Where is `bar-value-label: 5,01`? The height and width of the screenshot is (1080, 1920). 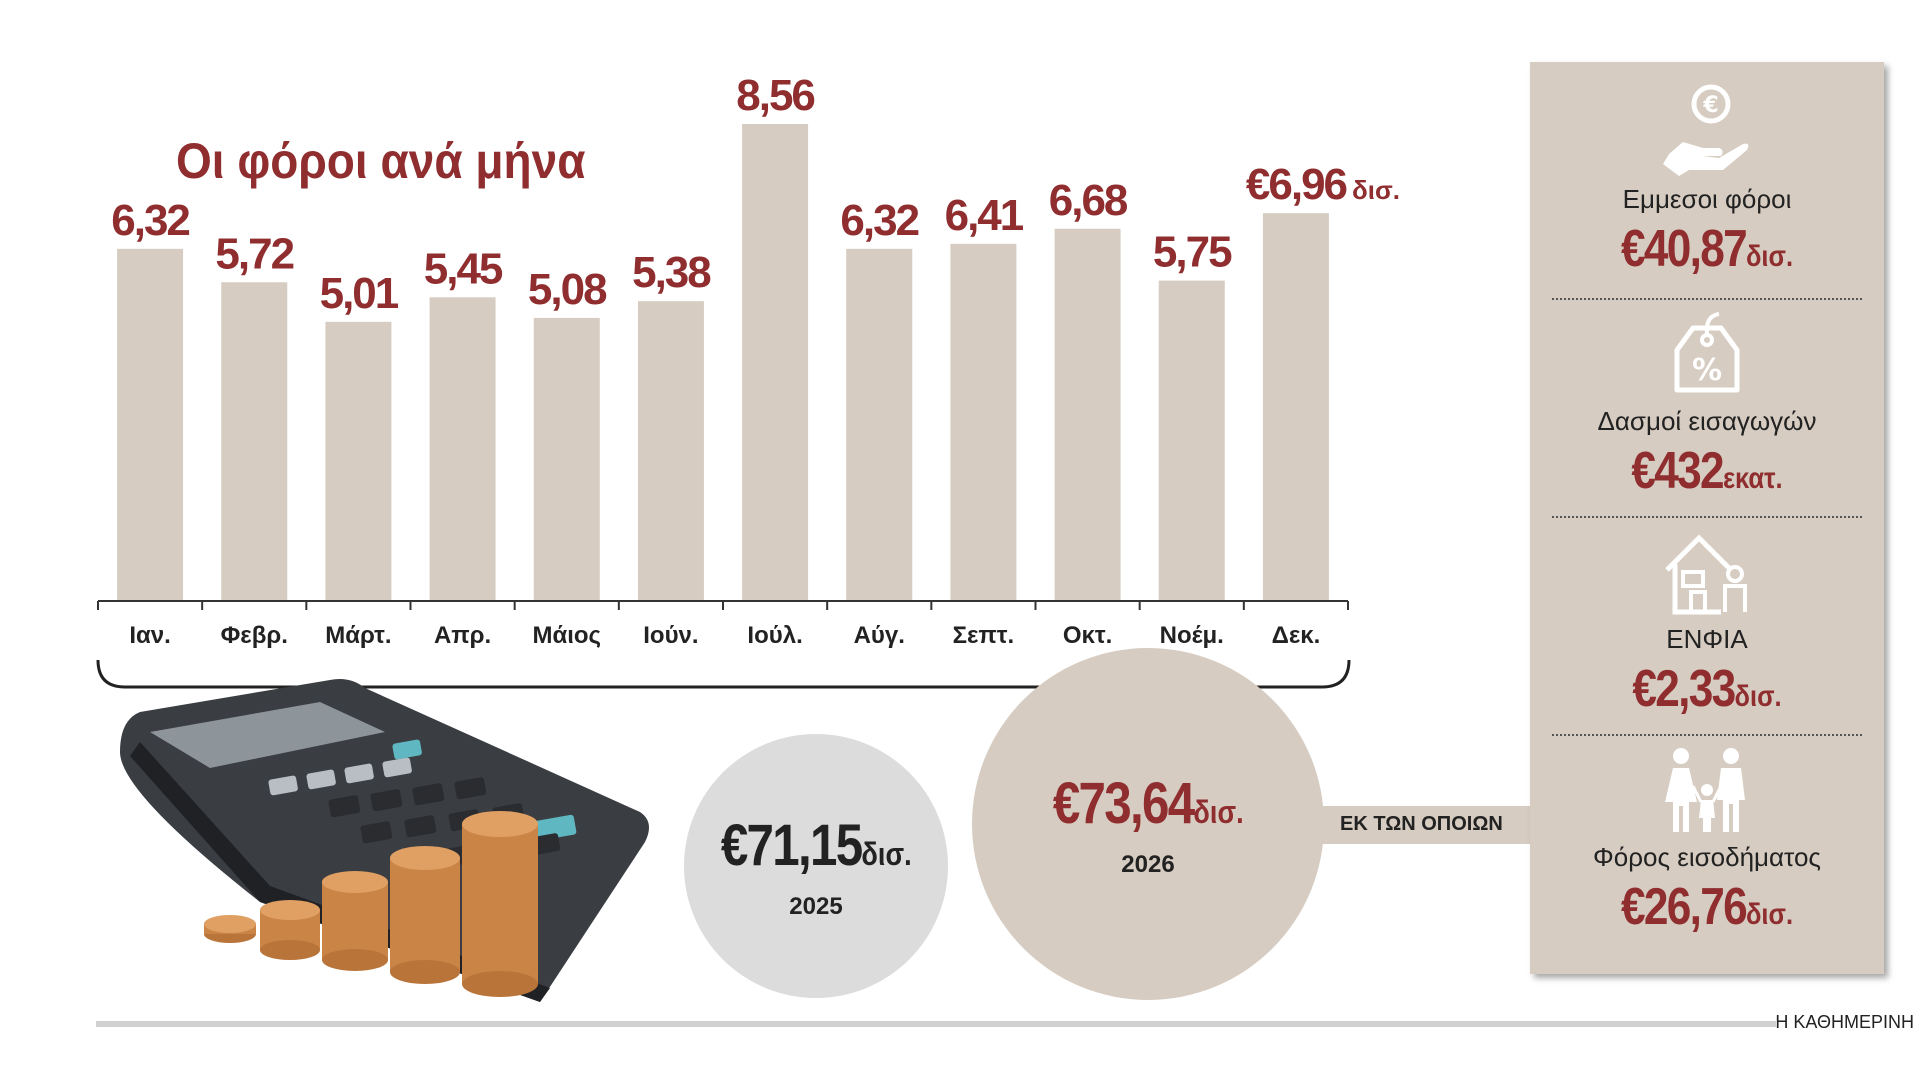
bar-value-label: 5,01 is located at coordinates (359, 293).